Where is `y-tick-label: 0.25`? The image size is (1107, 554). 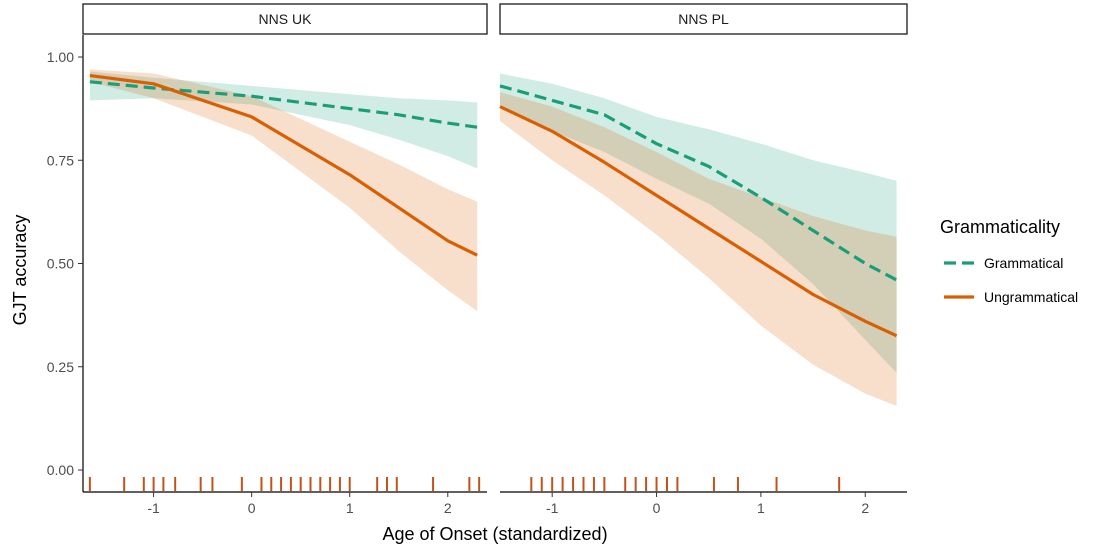
y-tick-label: 0.25 is located at coordinates (60, 367).